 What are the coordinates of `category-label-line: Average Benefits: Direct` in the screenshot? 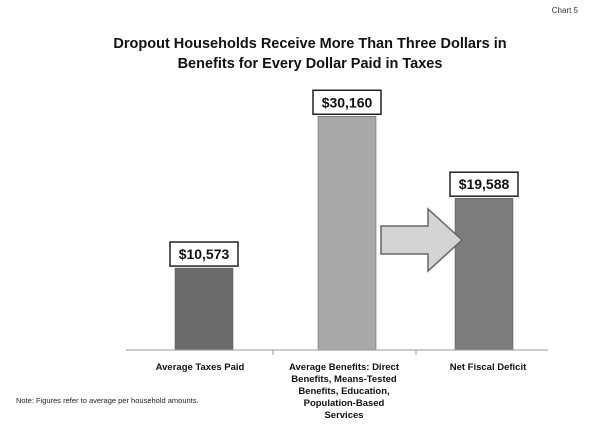 It's located at (344, 367).